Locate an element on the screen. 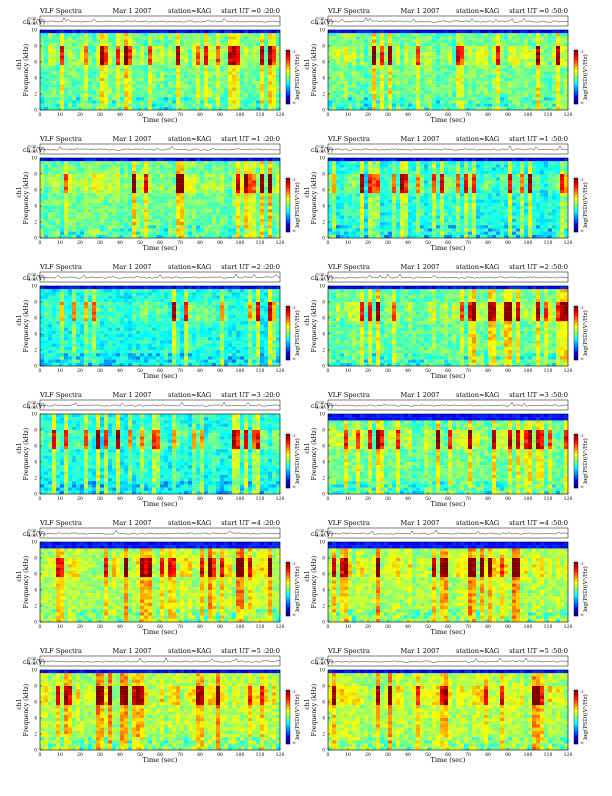 This screenshot has height=796, width=612. colorbar-segment is located at coordinates (288, 197).